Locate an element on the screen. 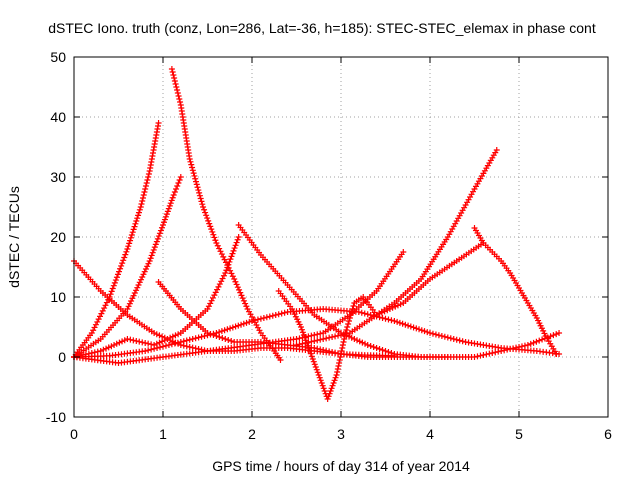 The image size is (640, 480). y-tick-label: 20 is located at coordinates (58, 237).